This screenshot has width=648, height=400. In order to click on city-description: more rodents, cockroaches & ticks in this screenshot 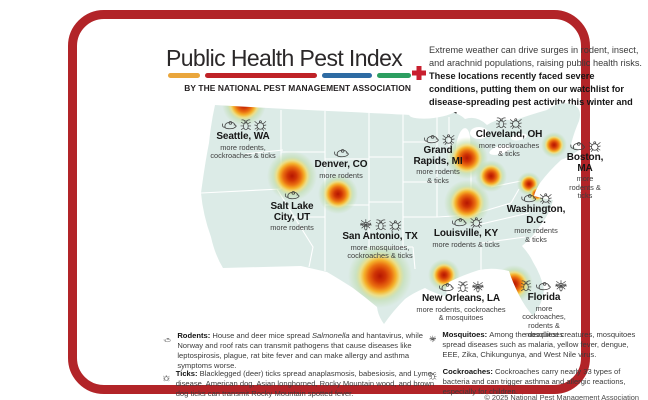, I will do `click(243, 151)`.